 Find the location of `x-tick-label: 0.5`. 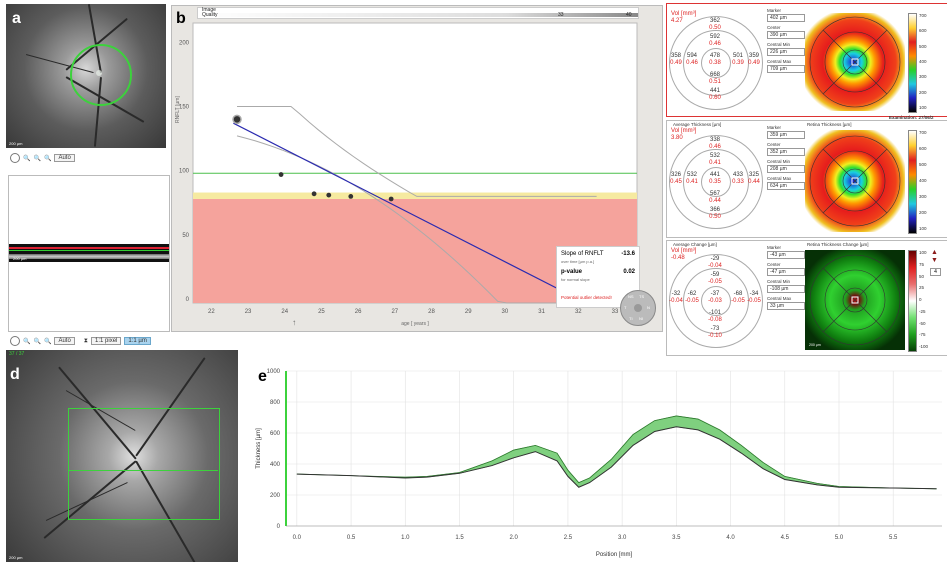

x-tick-label: 0.5 is located at coordinates (351, 538).